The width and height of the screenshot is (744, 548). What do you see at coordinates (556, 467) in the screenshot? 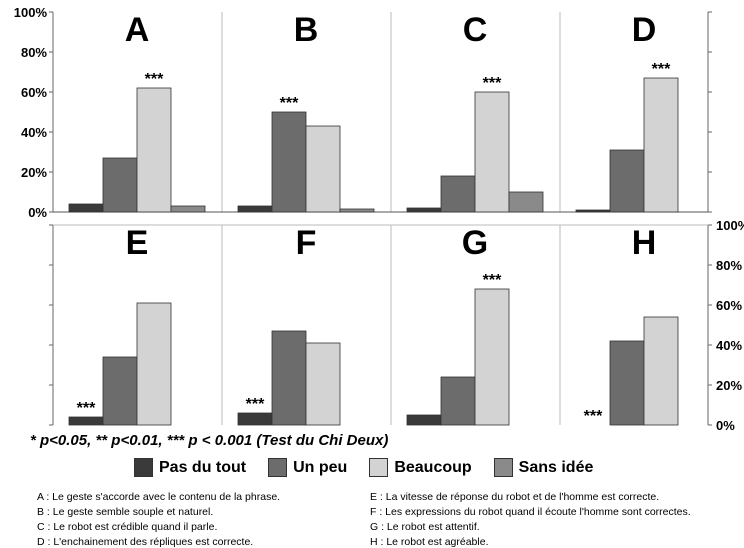
I see `legend-label: Sans idée` at bounding box center [556, 467].